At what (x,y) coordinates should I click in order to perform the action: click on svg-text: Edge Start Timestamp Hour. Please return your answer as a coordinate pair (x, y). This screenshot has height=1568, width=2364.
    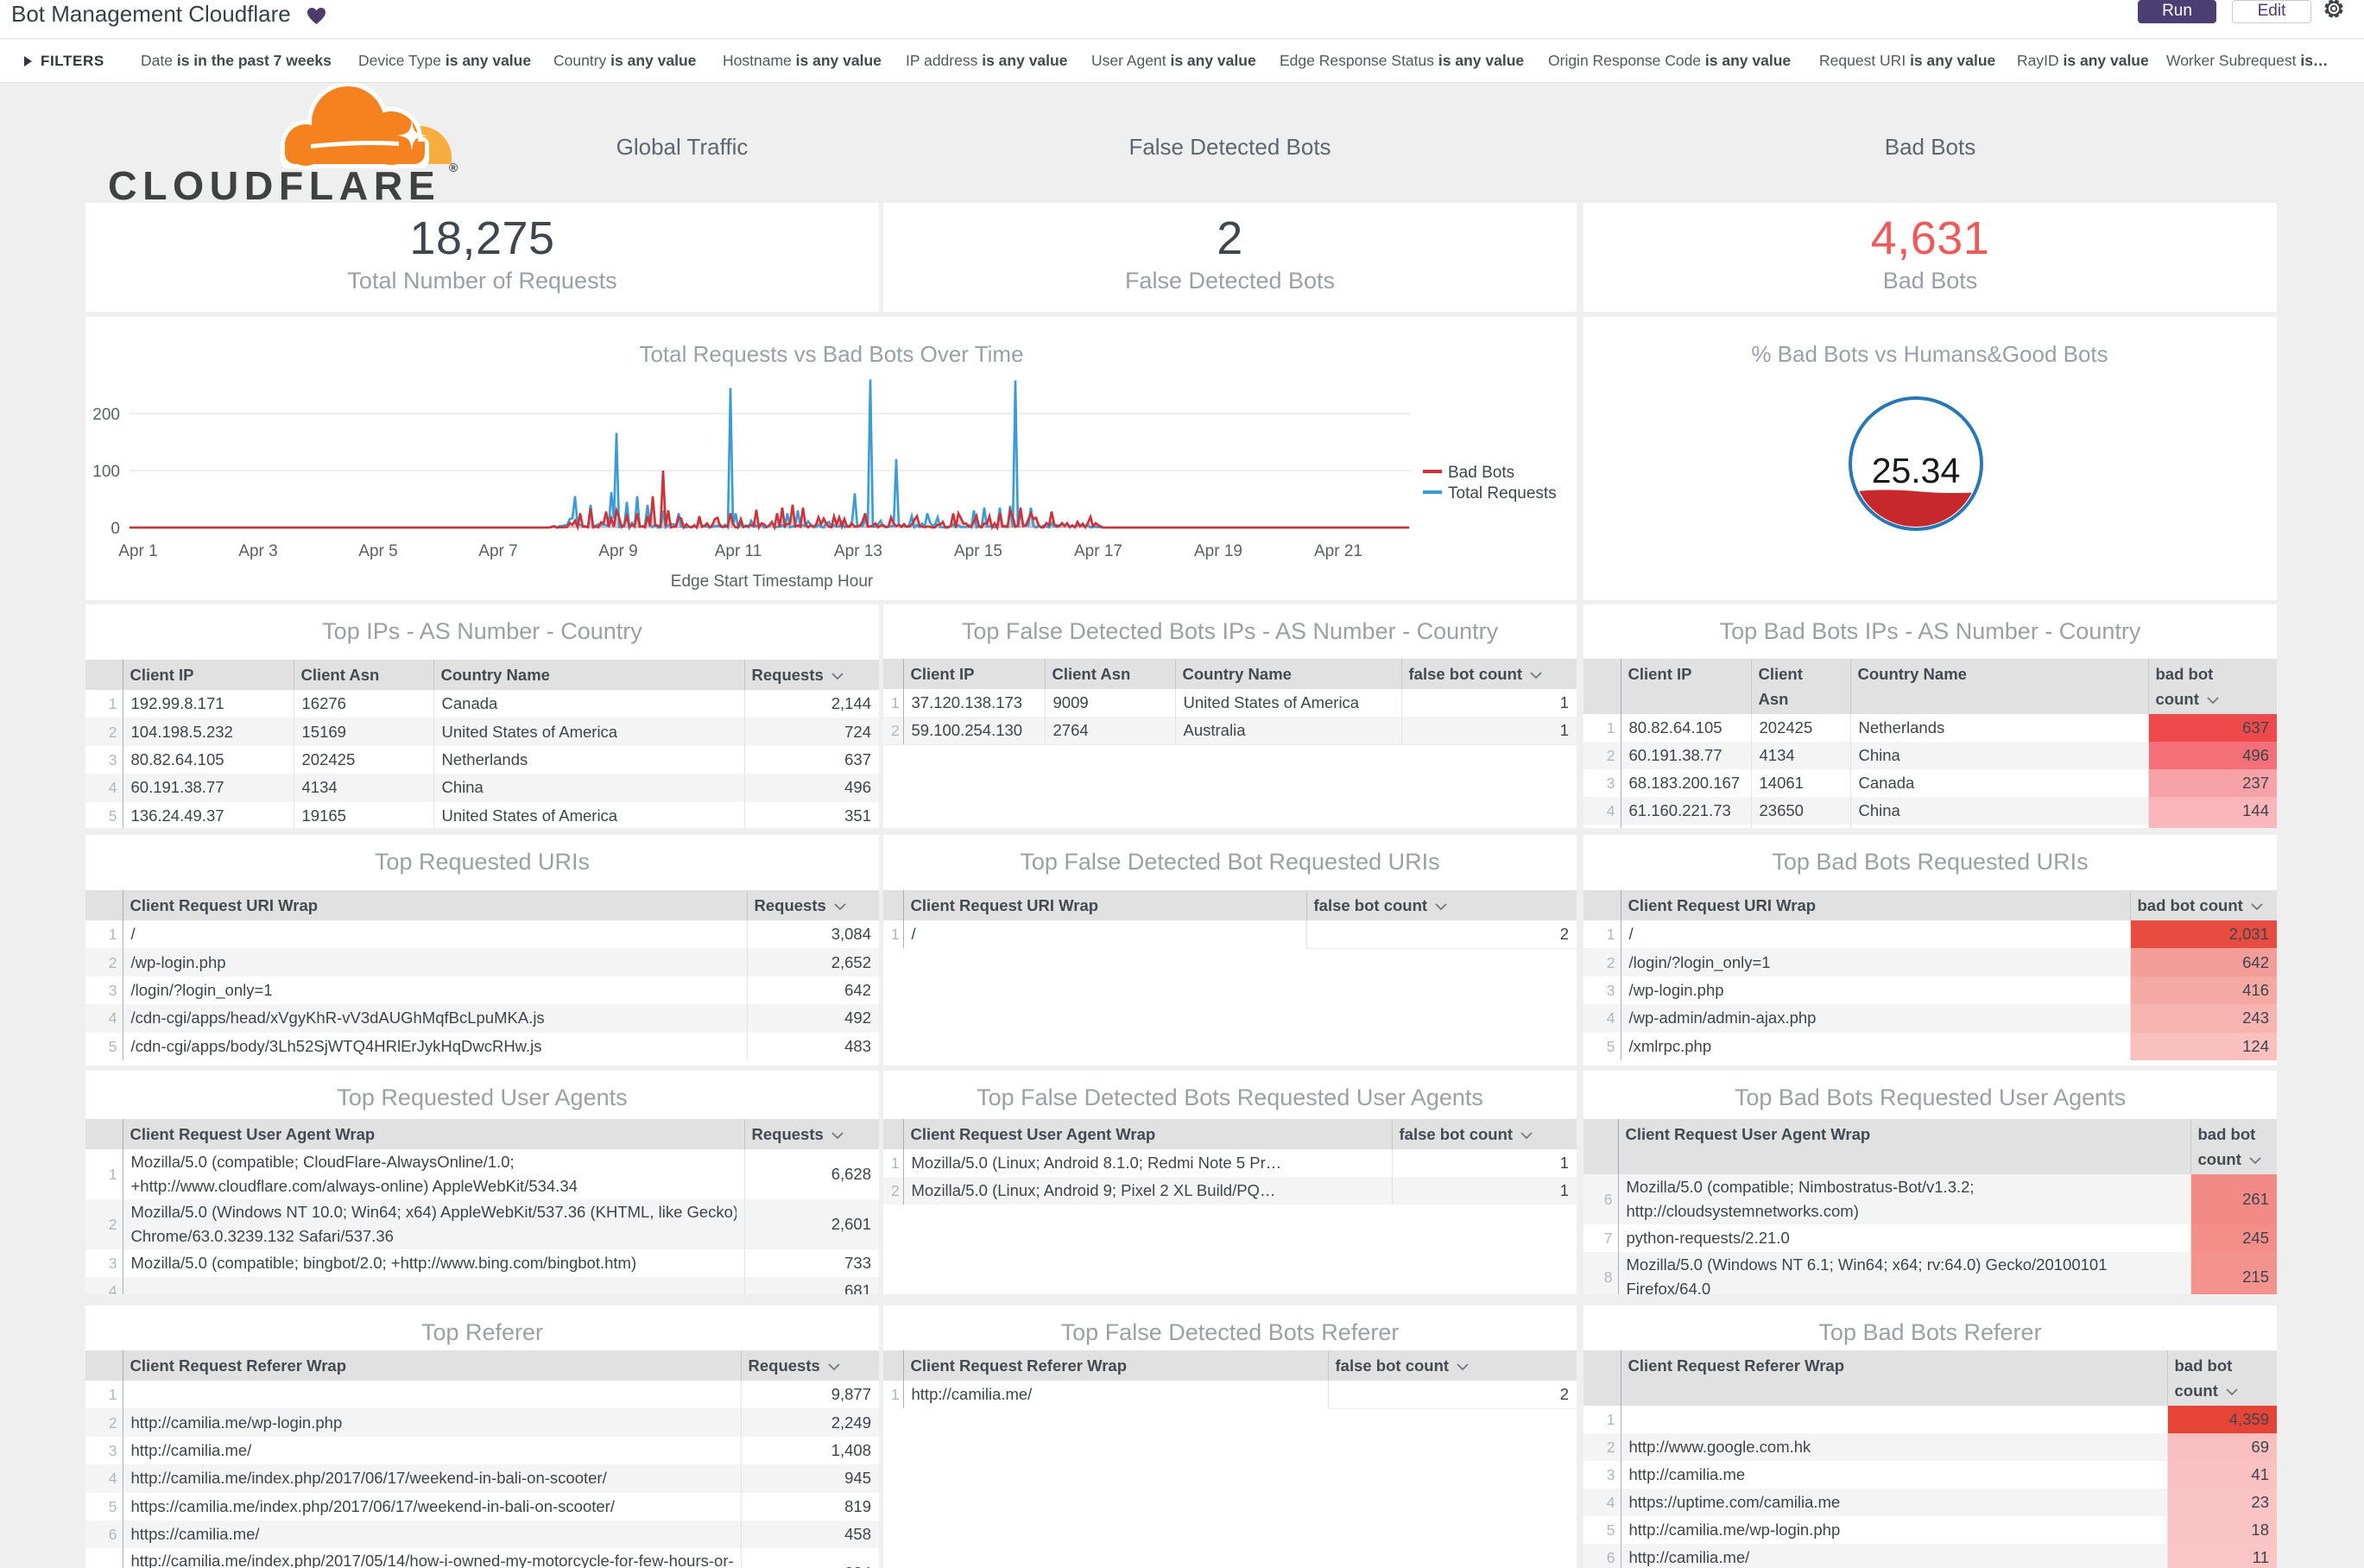
    Looking at the image, I should click on (772, 582).